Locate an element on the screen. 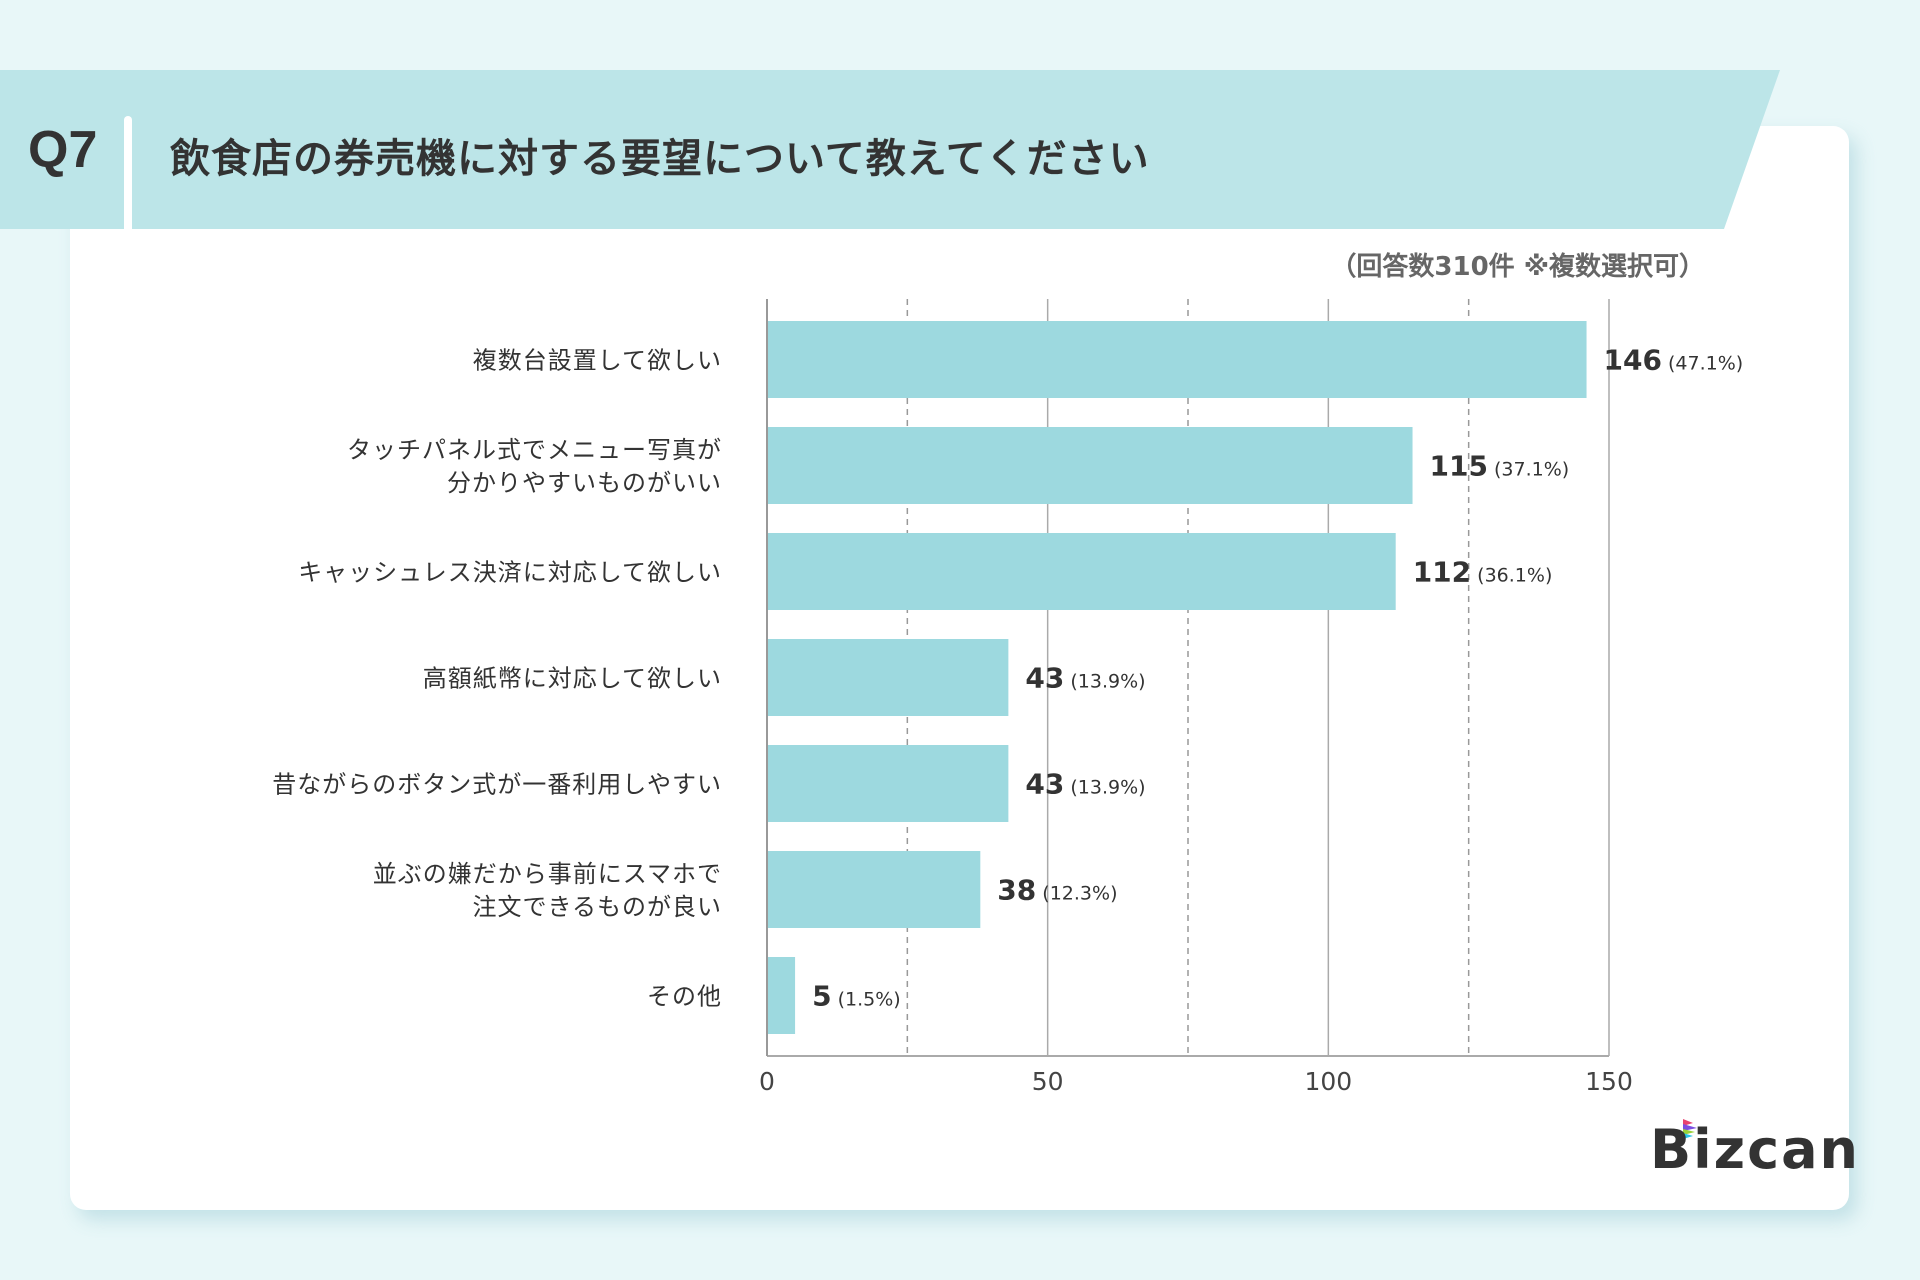  category-label: タッチパネル式でメニュー写真が is located at coordinates (534, 450).